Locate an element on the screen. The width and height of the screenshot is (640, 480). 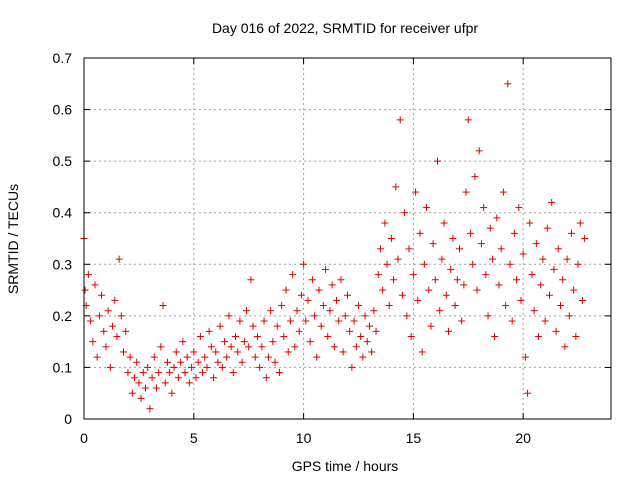
x-tick-label: 5 is located at coordinates (194, 438).